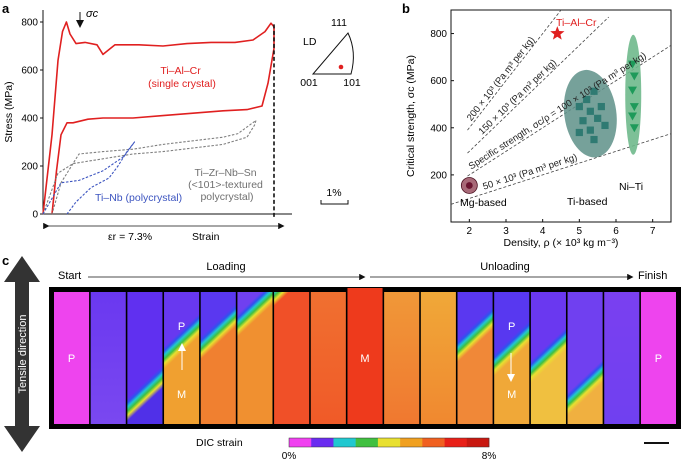  What do you see at coordinates (225, 267) in the screenshot?
I see `stage-loading-label: Loading` at bounding box center [225, 267].